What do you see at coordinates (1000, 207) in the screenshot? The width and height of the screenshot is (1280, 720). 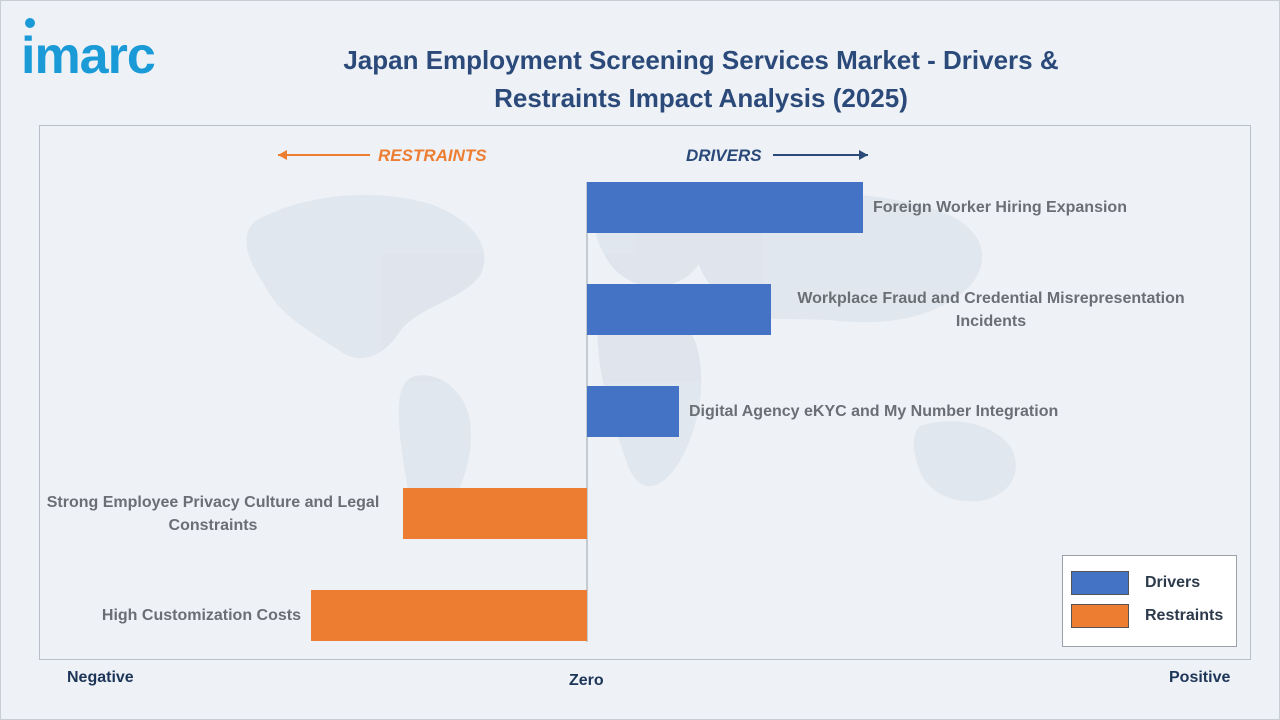 I see `category-label-1-line-1: Foreign Worker Hiring Expansion` at bounding box center [1000, 207].